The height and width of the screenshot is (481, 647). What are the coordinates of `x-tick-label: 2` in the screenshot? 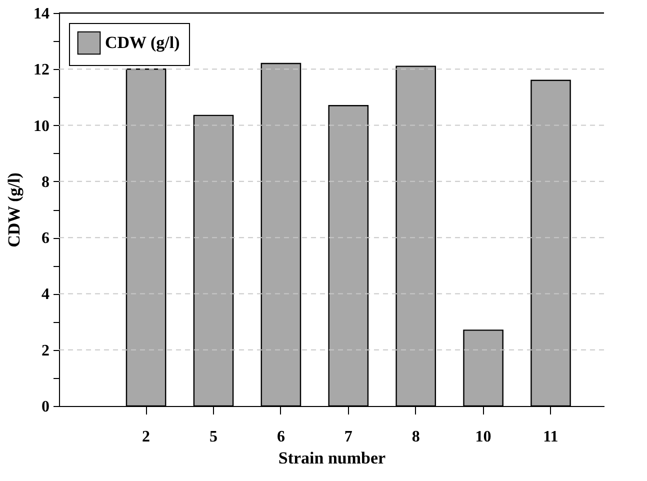 It's located at (146, 437).